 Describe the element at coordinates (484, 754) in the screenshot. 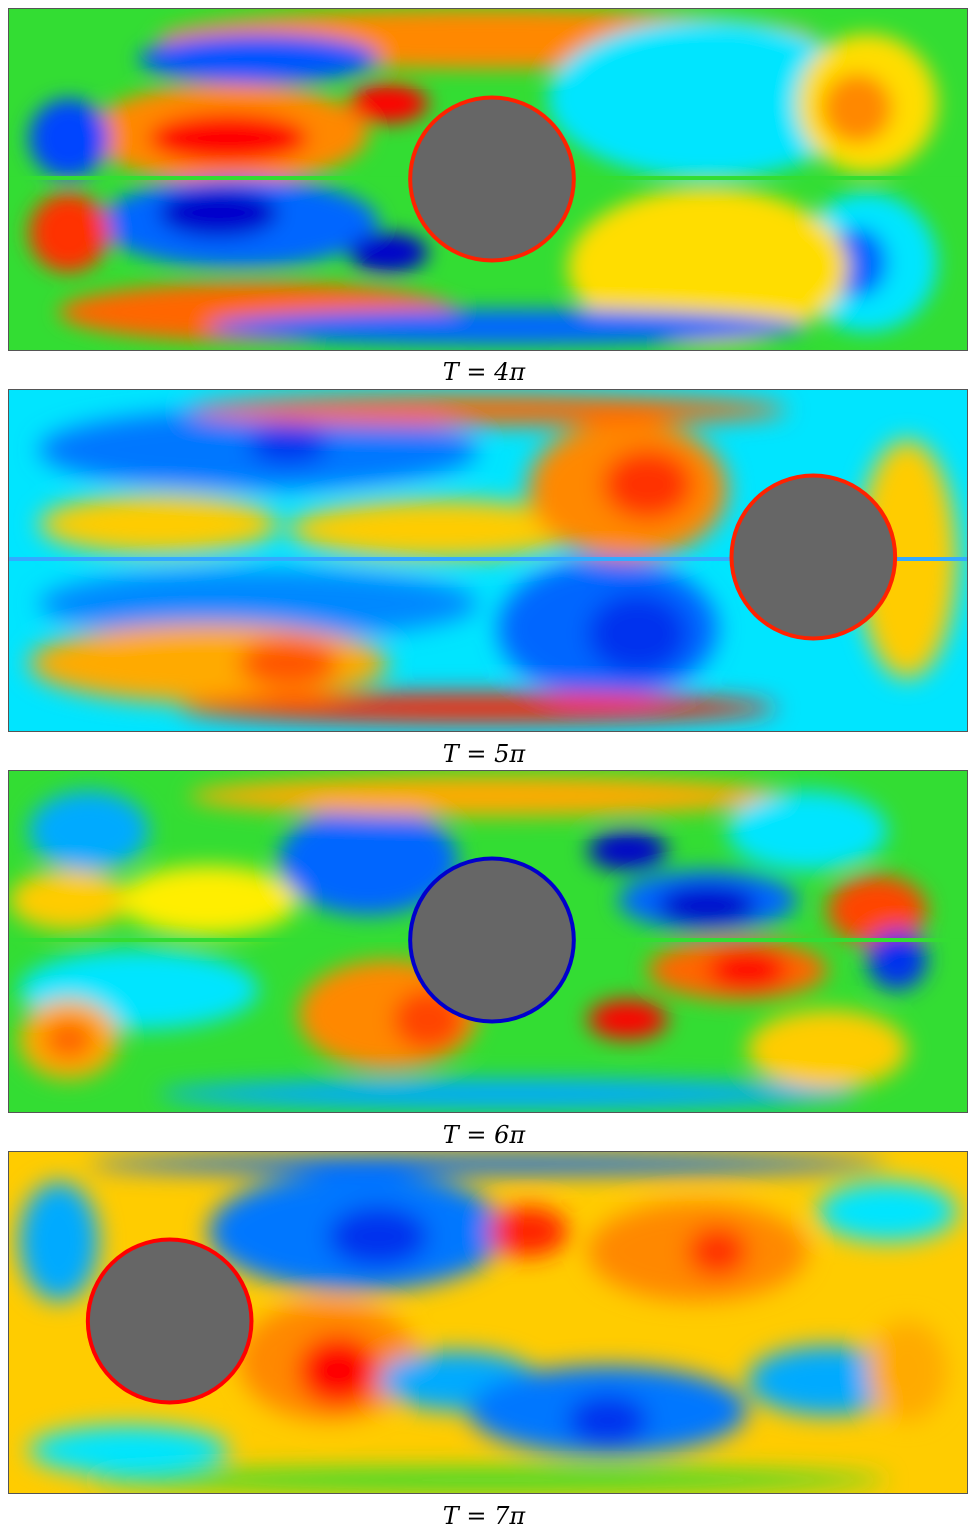

I see `caption-t5: T = 5π` at that location.